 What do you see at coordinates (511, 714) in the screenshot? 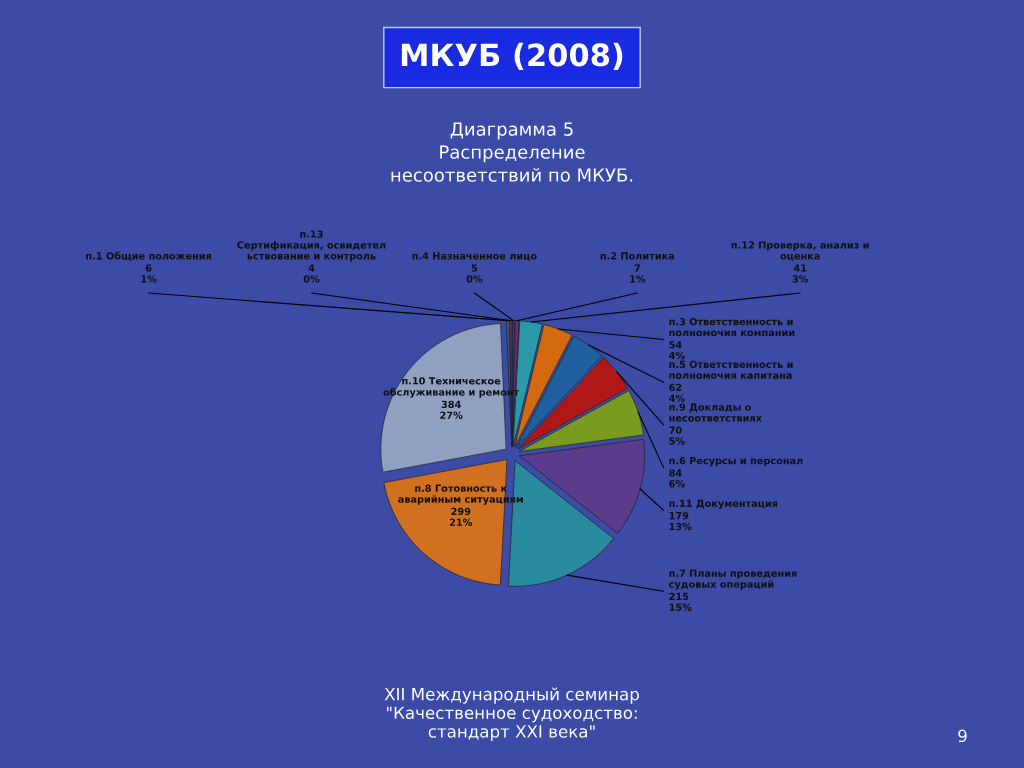
I see `text: XII Международный семинар "Качественное судоходство: стандарт XXI века"` at bounding box center [511, 714].